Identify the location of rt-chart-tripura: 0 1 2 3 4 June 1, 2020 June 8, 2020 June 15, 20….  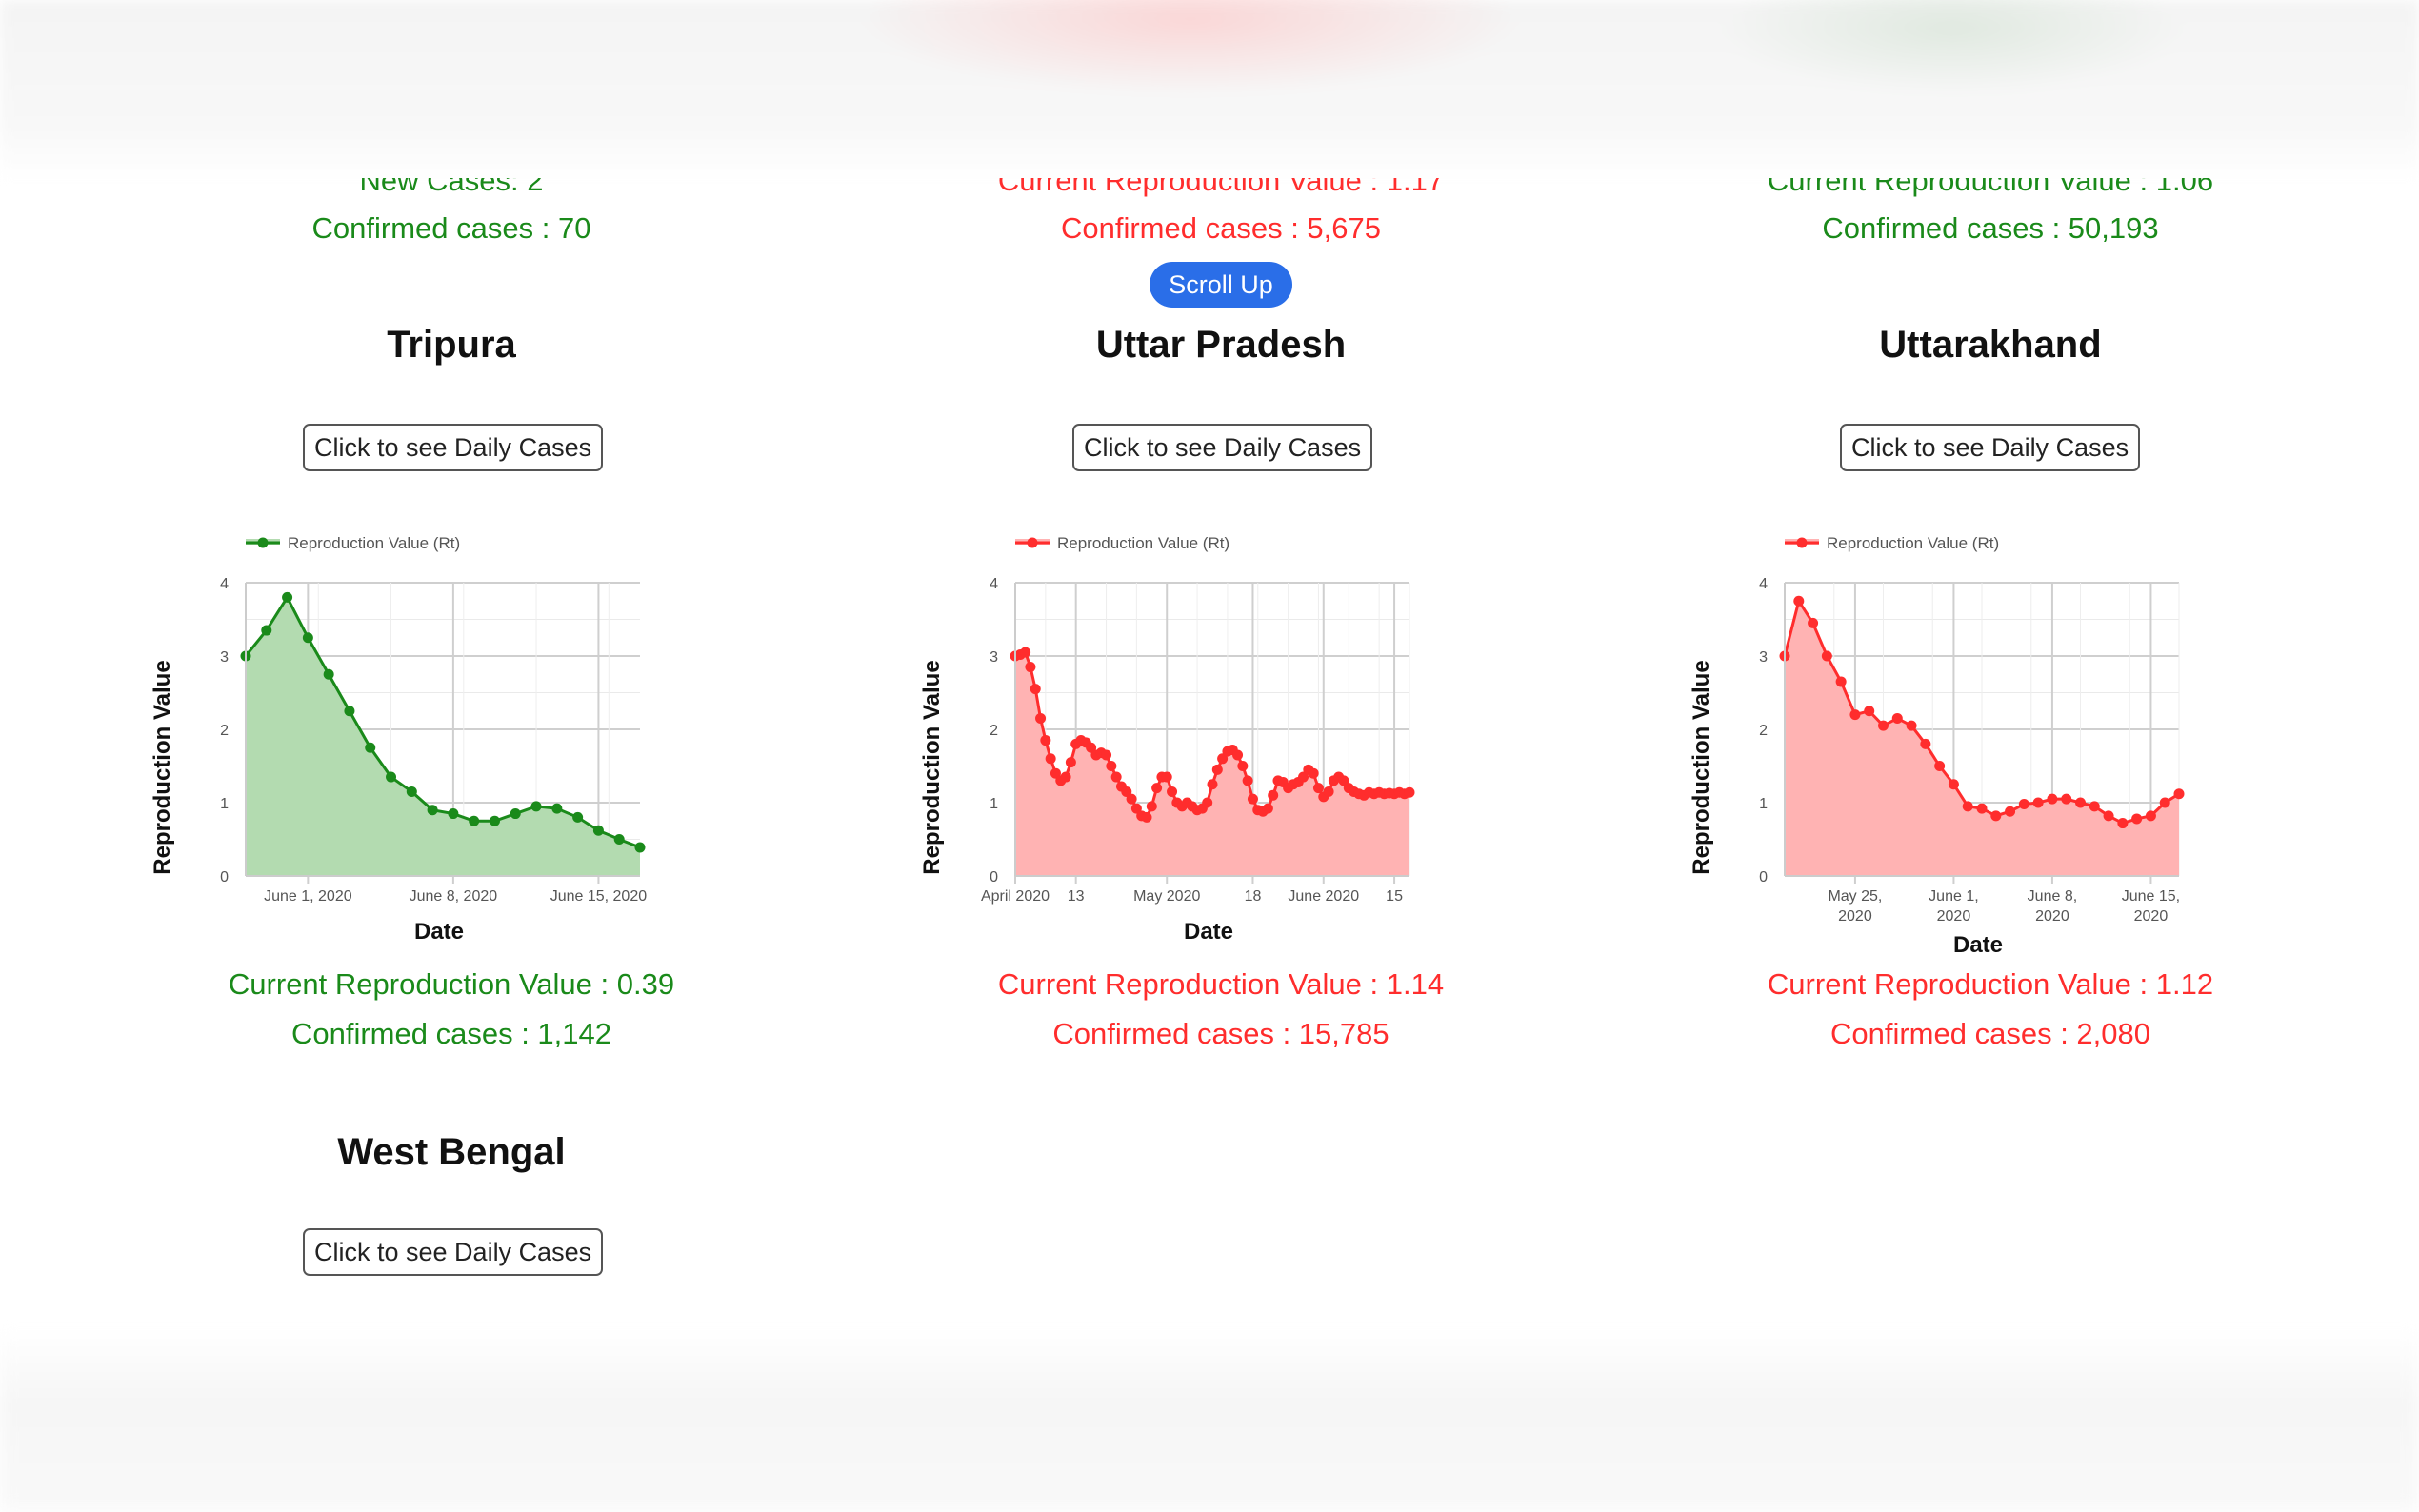
(419, 743).